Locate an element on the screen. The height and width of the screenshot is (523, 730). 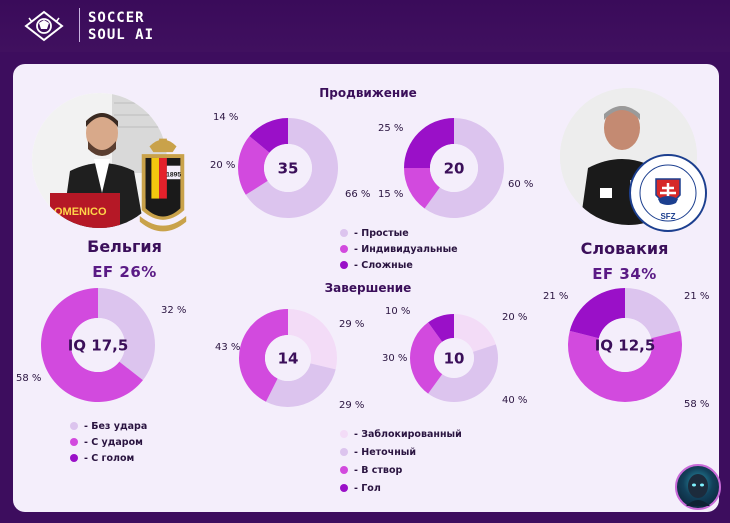
legend-item: - Неточный is located at coordinates (401, 452).